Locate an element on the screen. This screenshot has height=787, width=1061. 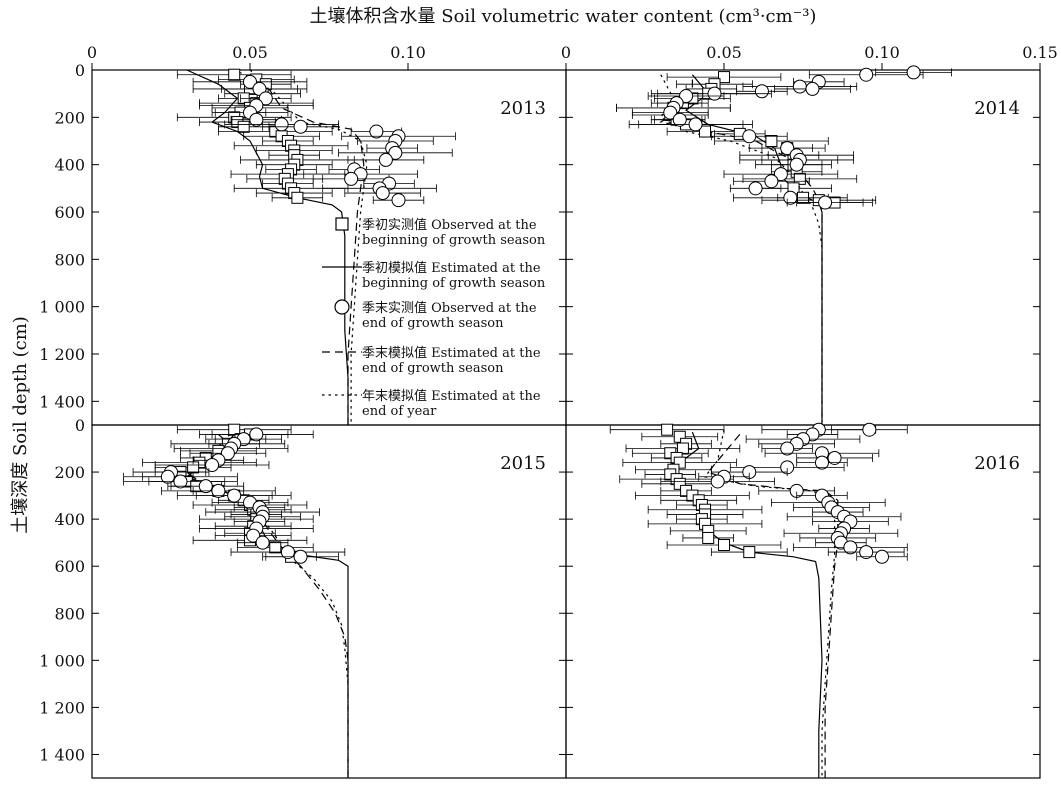
x-tick-label: 0.05 is located at coordinates (724, 52).